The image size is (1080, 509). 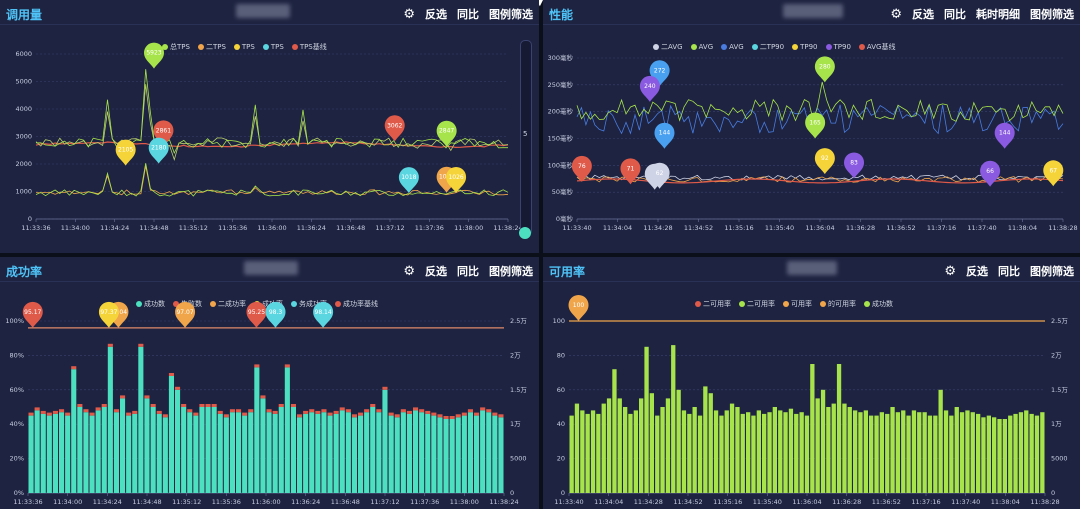 I want to click on y-tick-label: 40%, so click(x=17, y=424).